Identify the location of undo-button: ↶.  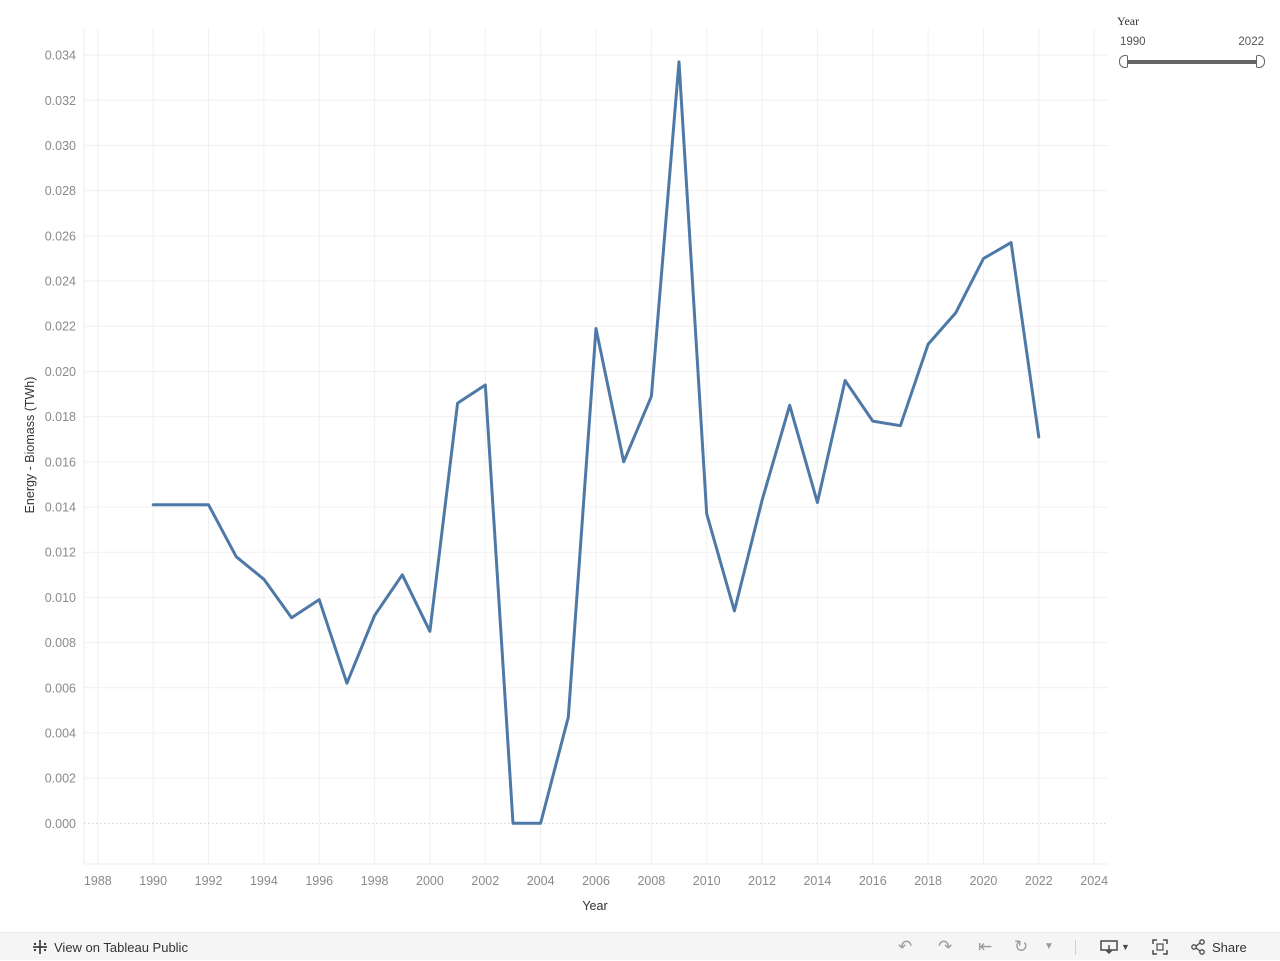
(905, 947).